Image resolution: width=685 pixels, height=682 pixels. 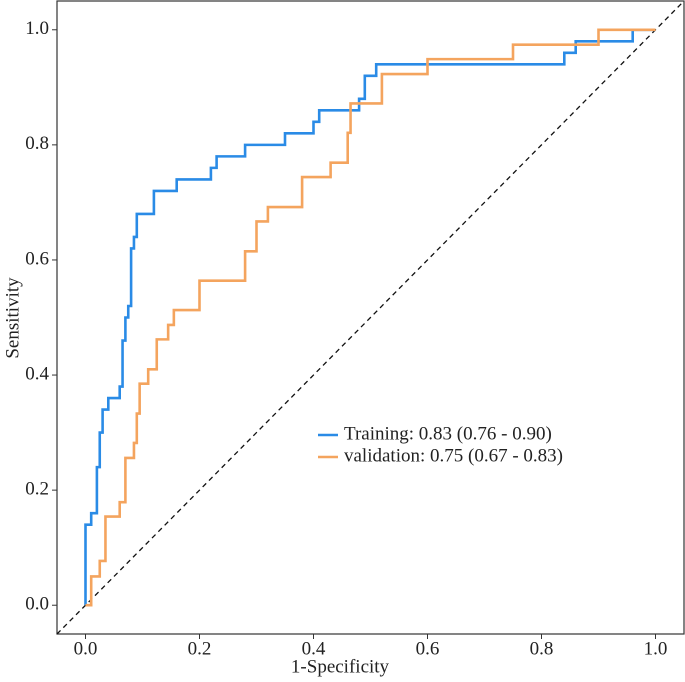 I want to click on y-tick-label: 0.0, so click(x=37, y=604).